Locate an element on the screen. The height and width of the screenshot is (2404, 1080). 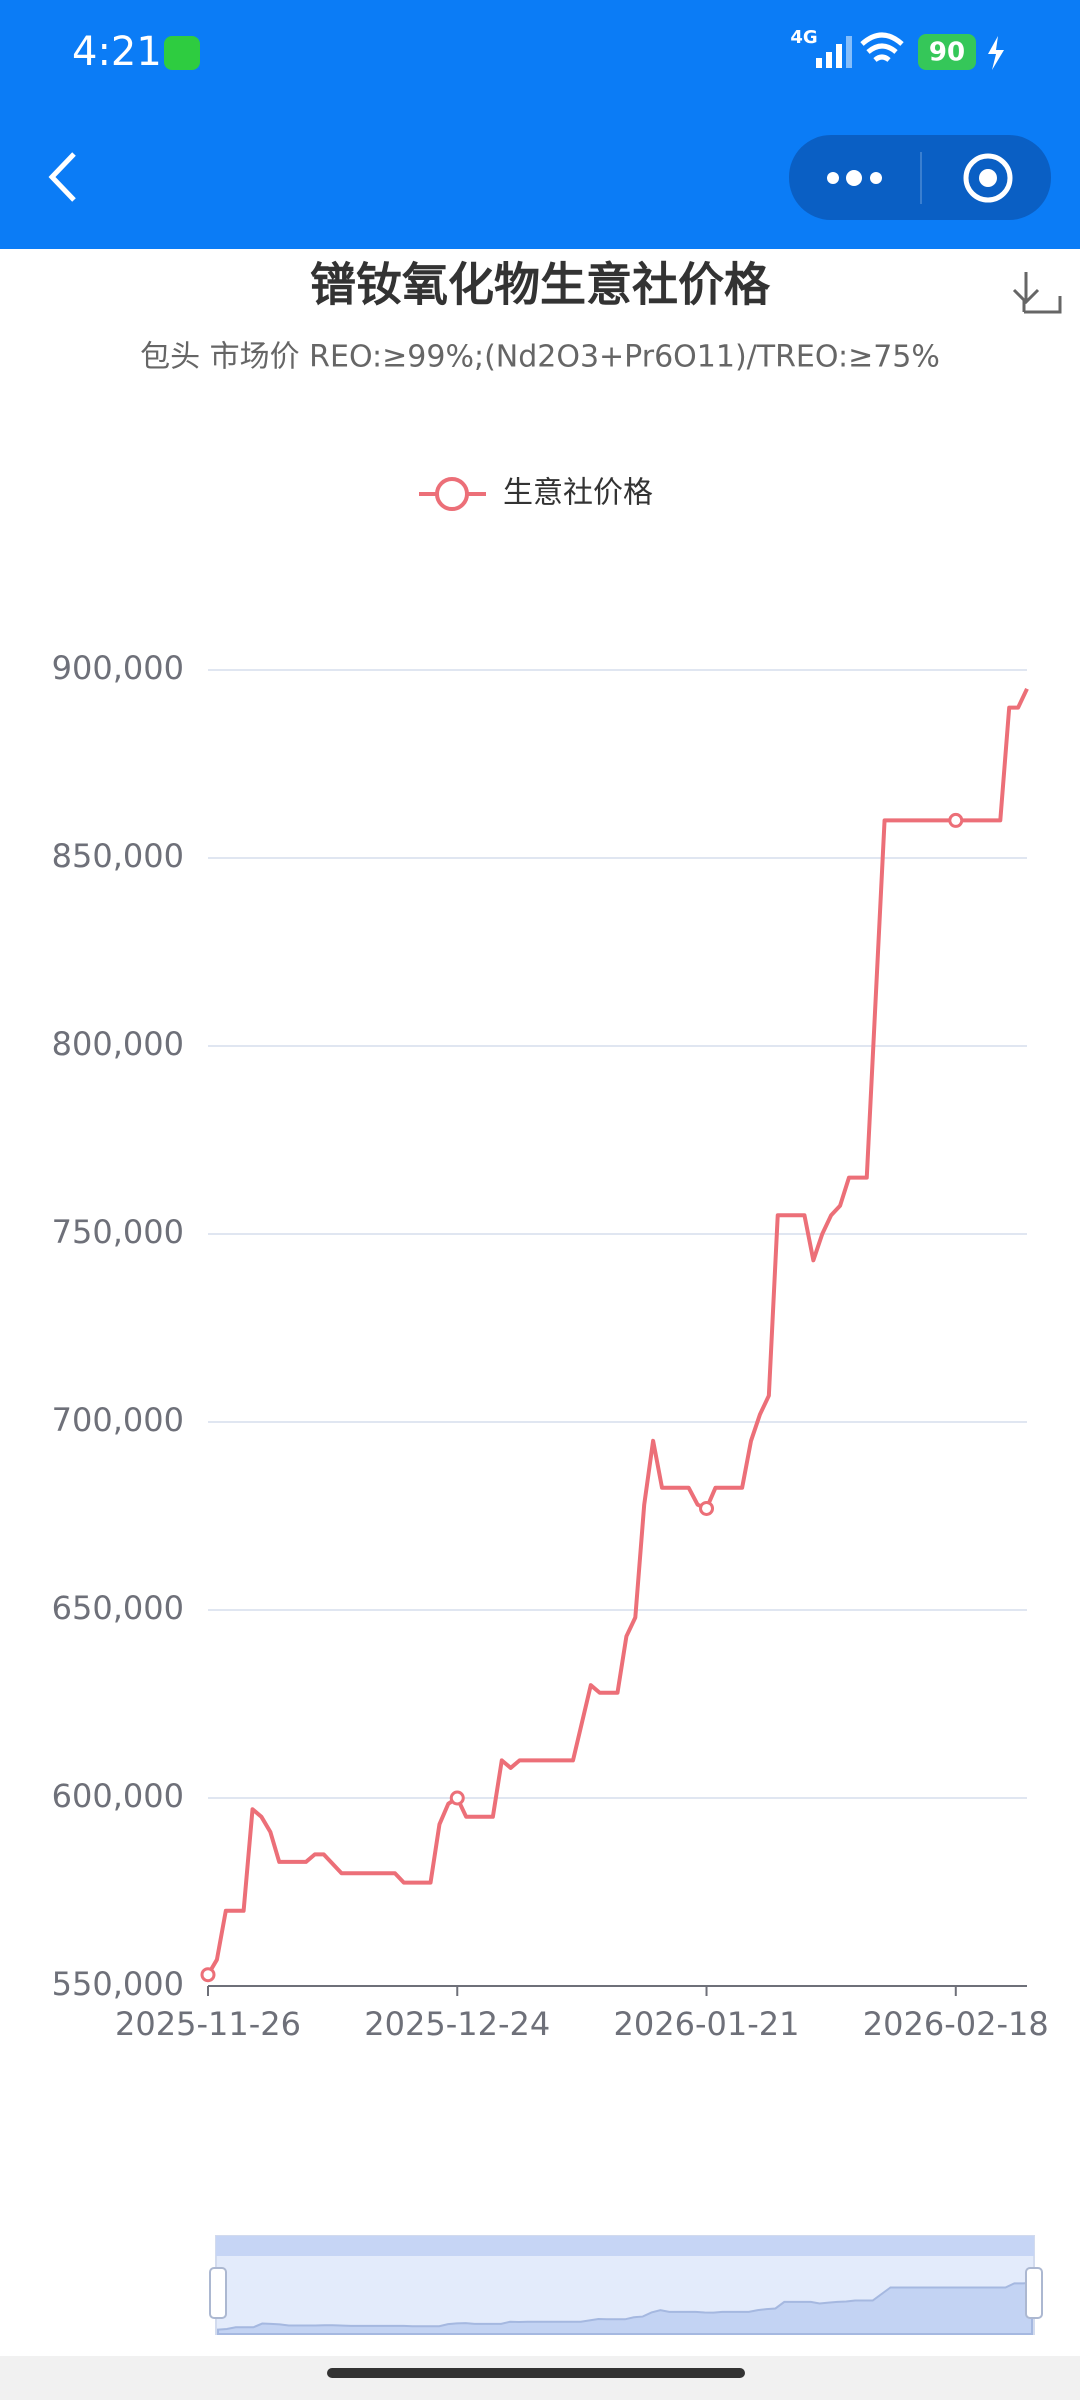
x-tick-label: 2025-11-26 is located at coordinates (208, 2024).